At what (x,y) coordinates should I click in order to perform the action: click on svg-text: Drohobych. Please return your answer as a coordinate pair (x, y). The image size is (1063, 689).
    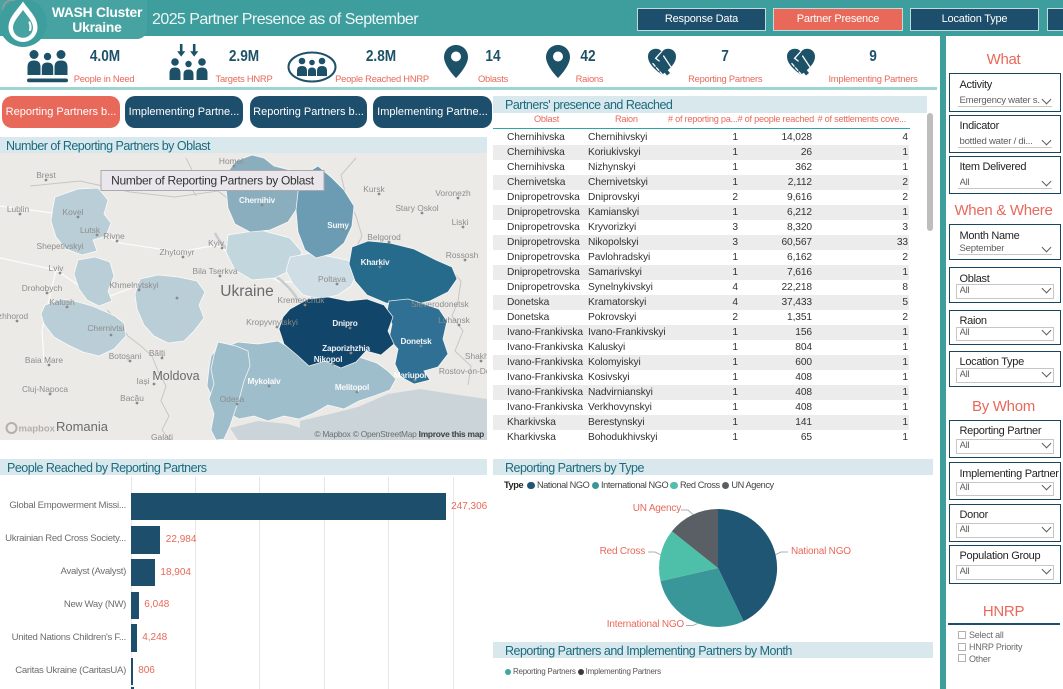
    Looking at the image, I should click on (42, 288).